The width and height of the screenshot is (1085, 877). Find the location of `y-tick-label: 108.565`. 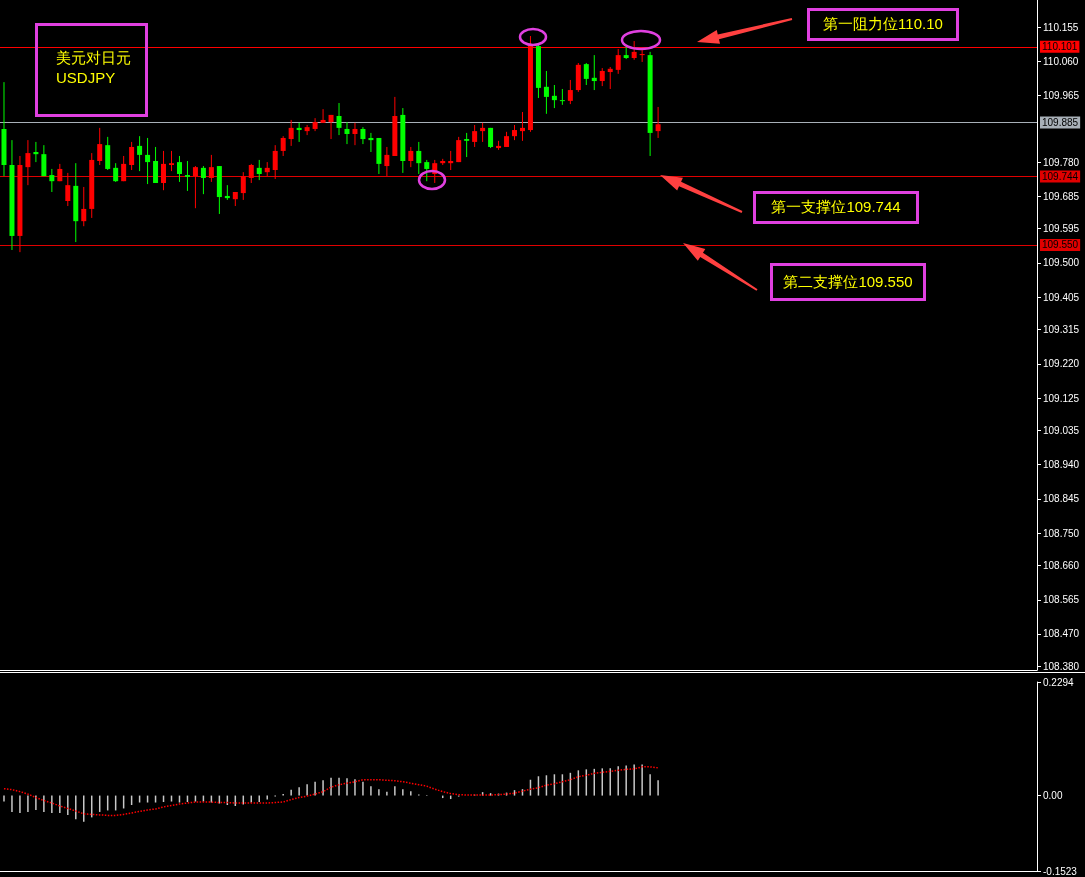

y-tick-label: 108.565 is located at coordinates (1061, 600).